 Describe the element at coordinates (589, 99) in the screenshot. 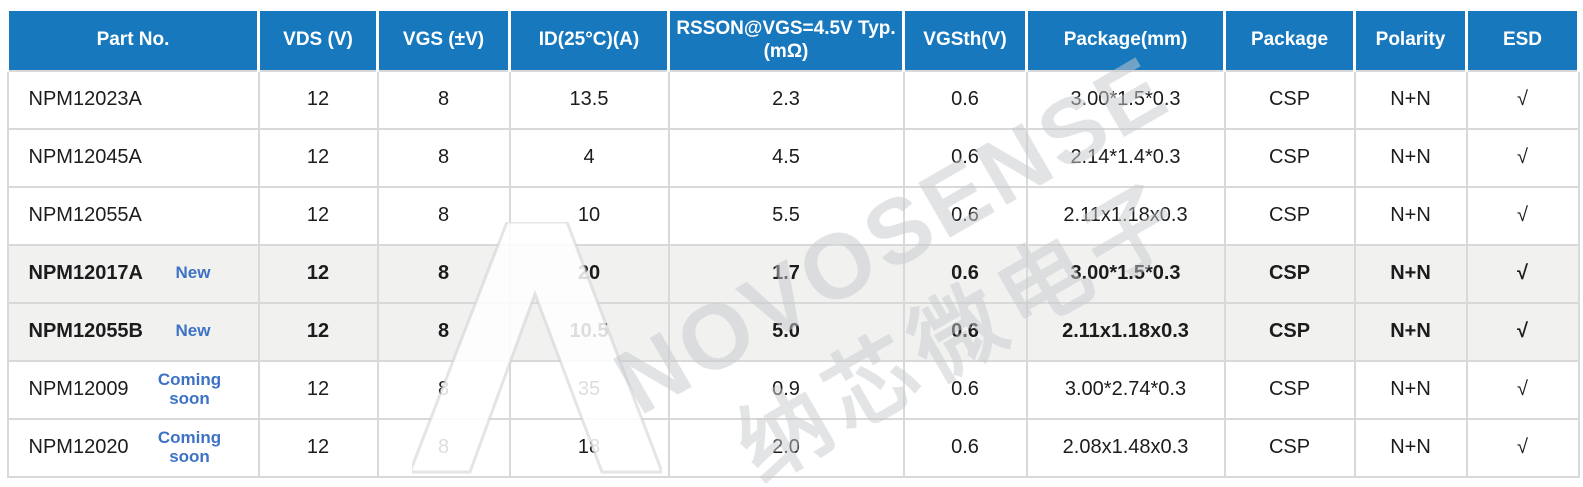

I see `cell-id: 13.5` at that location.